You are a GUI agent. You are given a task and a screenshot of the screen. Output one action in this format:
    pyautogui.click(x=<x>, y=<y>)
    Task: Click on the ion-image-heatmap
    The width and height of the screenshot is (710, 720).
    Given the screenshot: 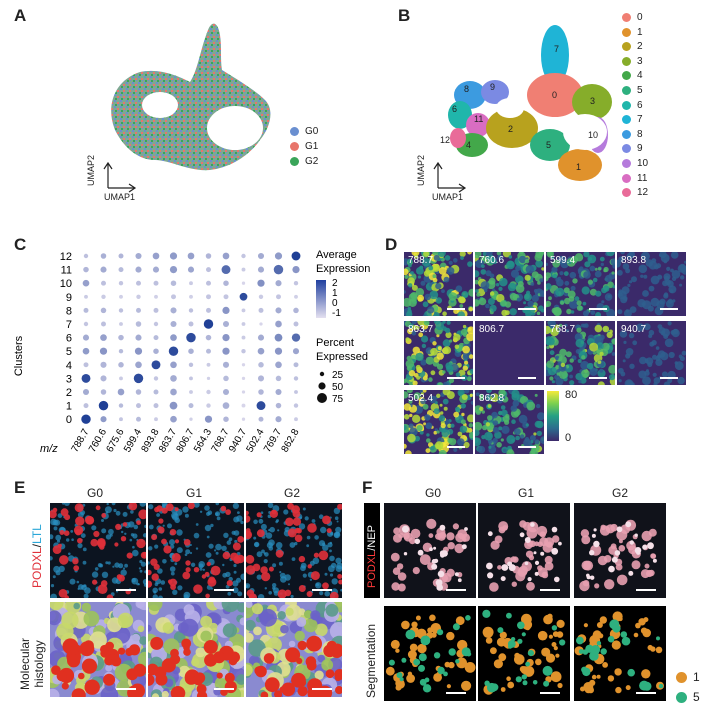 What is the action you would take?
    pyautogui.click(x=580, y=353)
    